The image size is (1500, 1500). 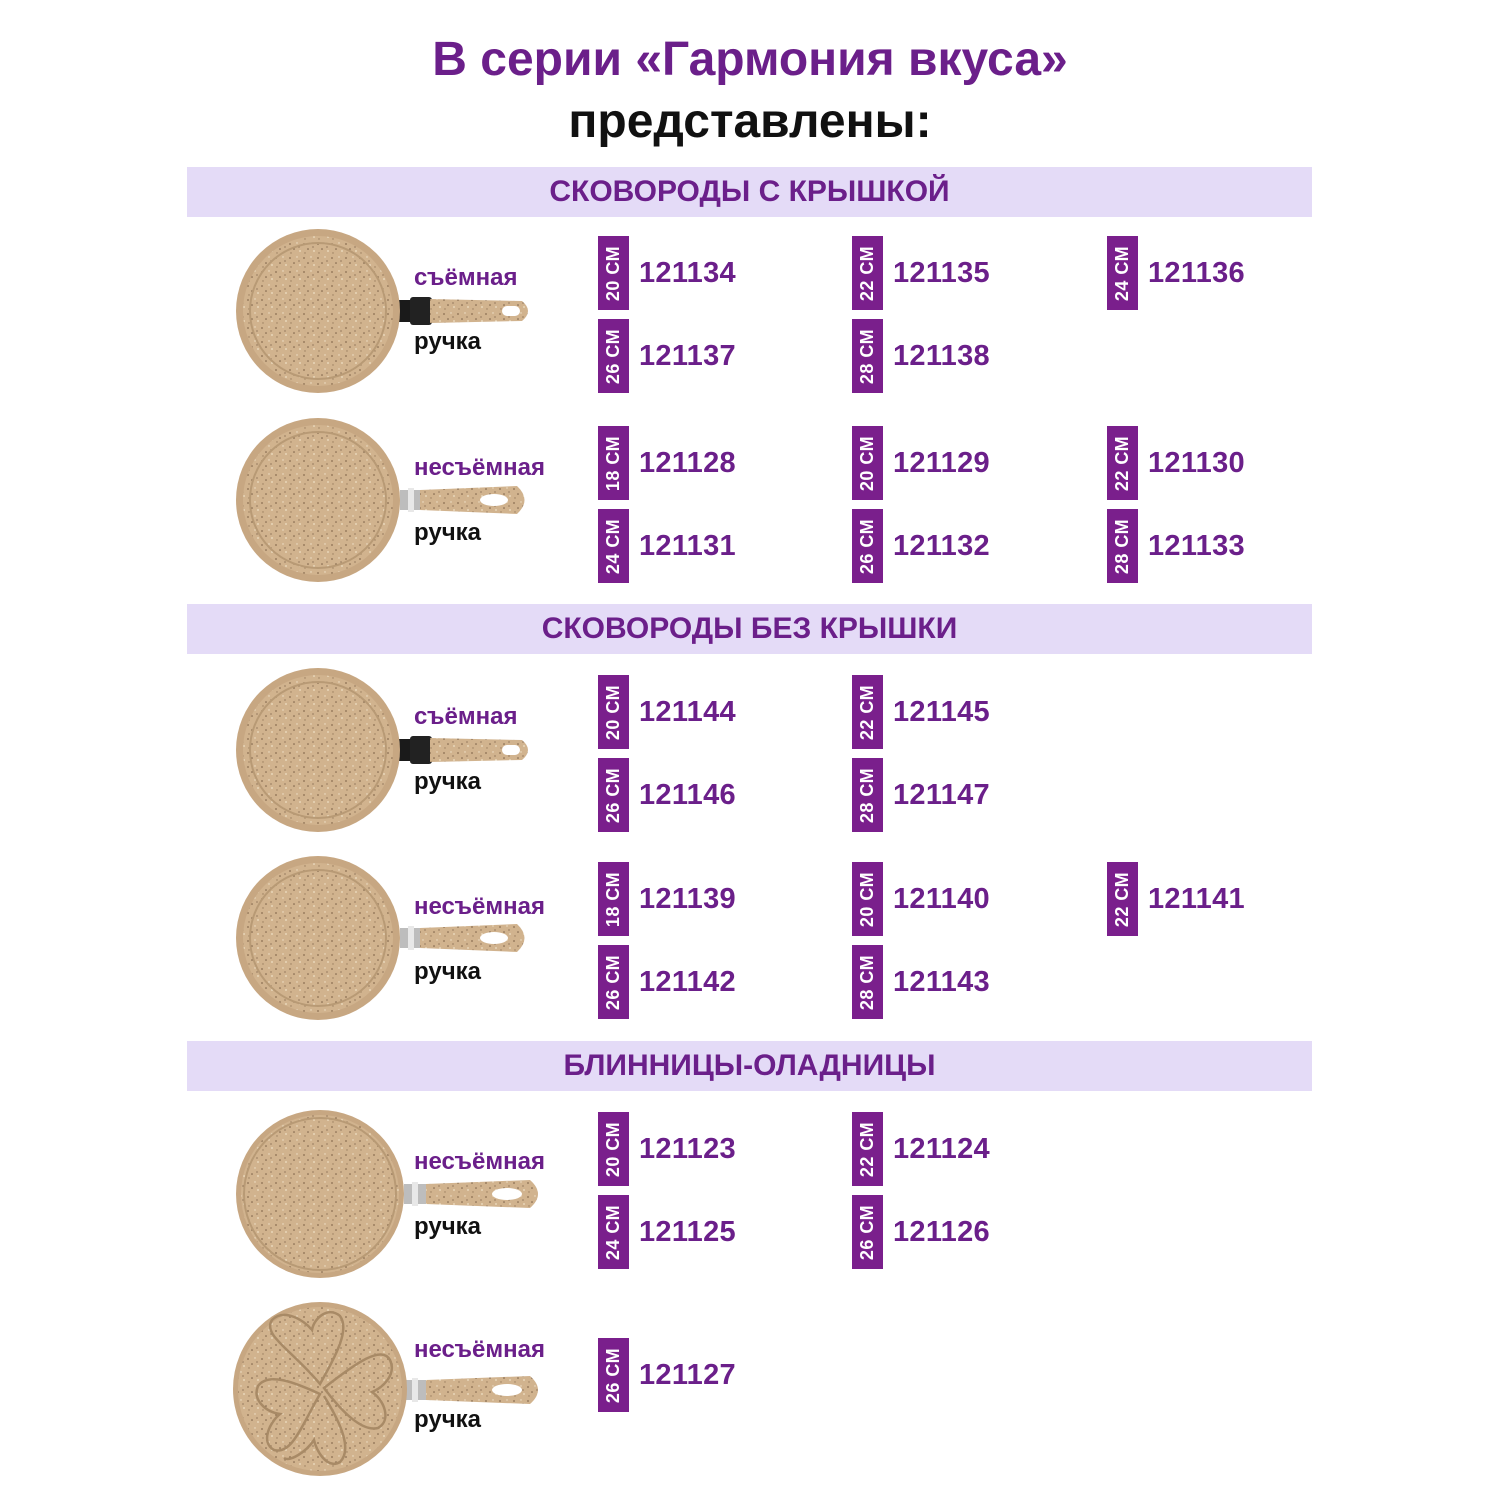 I want to click on heart-pancake-pan-image, so click(x=385, y=1389).